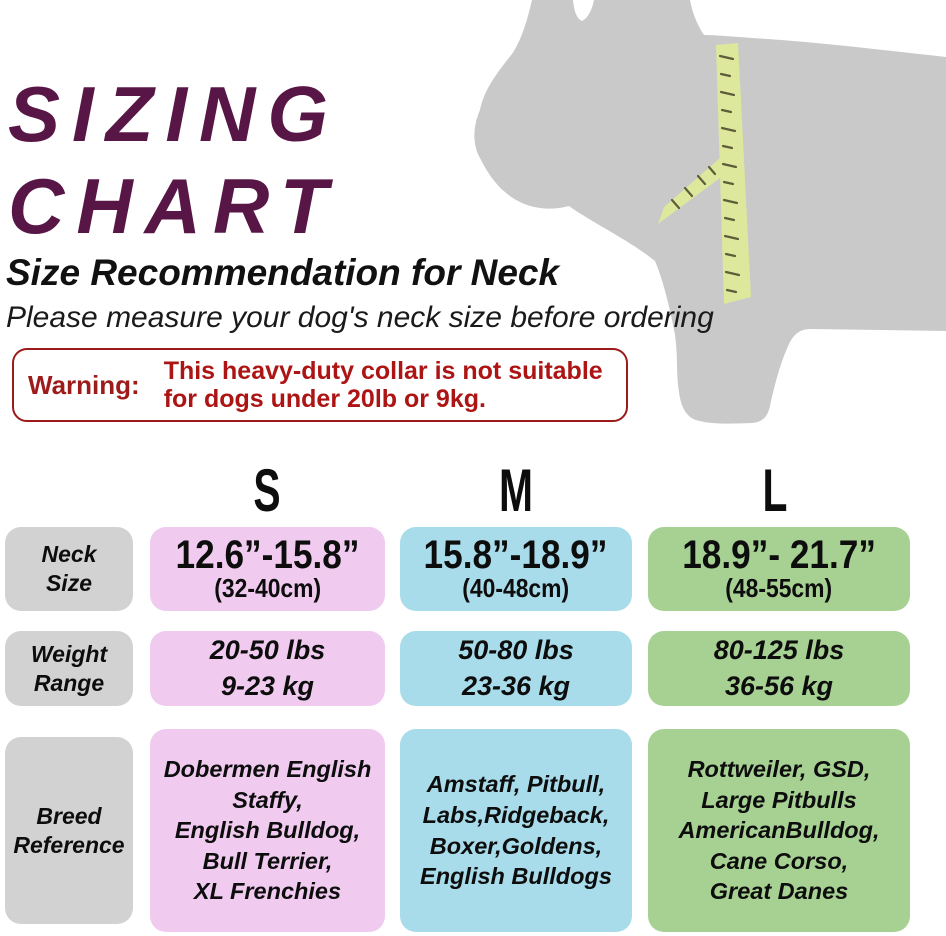 This screenshot has height=936, width=946. Describe the element at coordinates (516, 588) in the screenshot. I see `neck-size-m-cm: (40-48cm)` at that location.